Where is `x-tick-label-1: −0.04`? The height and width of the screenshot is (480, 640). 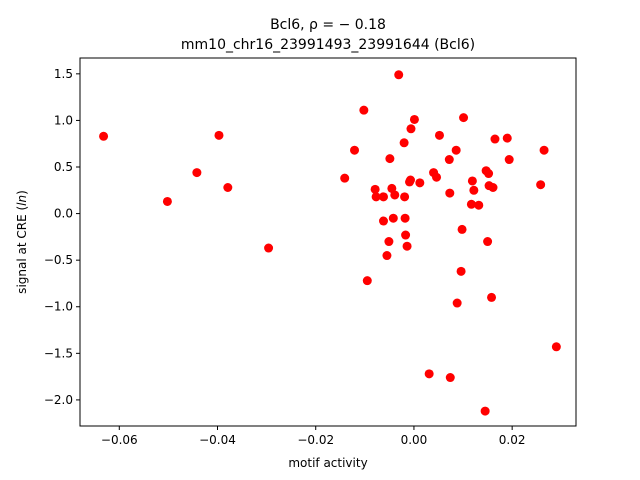 x-tick-label-1: −0.04 is located at coordinates (217, 440).